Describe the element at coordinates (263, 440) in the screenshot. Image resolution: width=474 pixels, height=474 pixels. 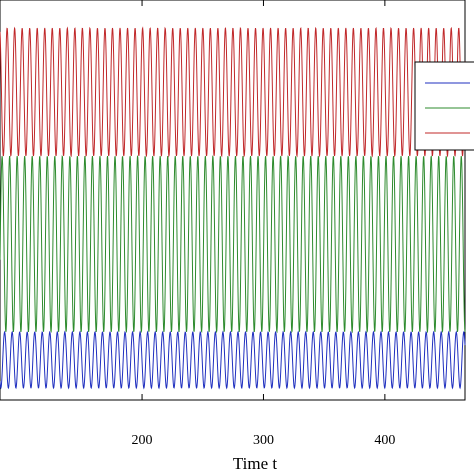
I see `x-tick-label-300: 300` at that location.